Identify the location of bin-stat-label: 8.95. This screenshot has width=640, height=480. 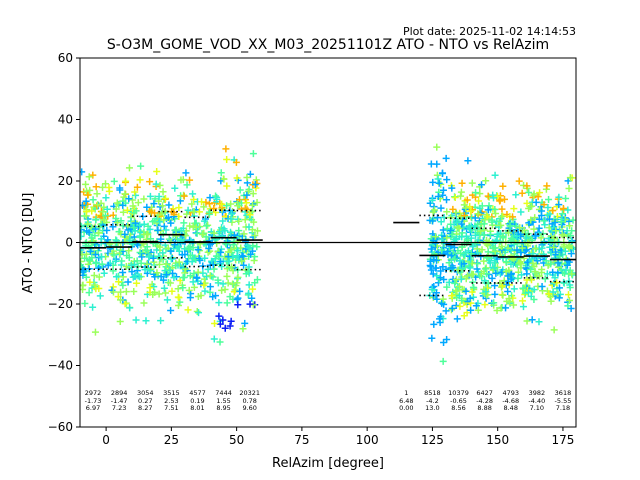
(223, 408).